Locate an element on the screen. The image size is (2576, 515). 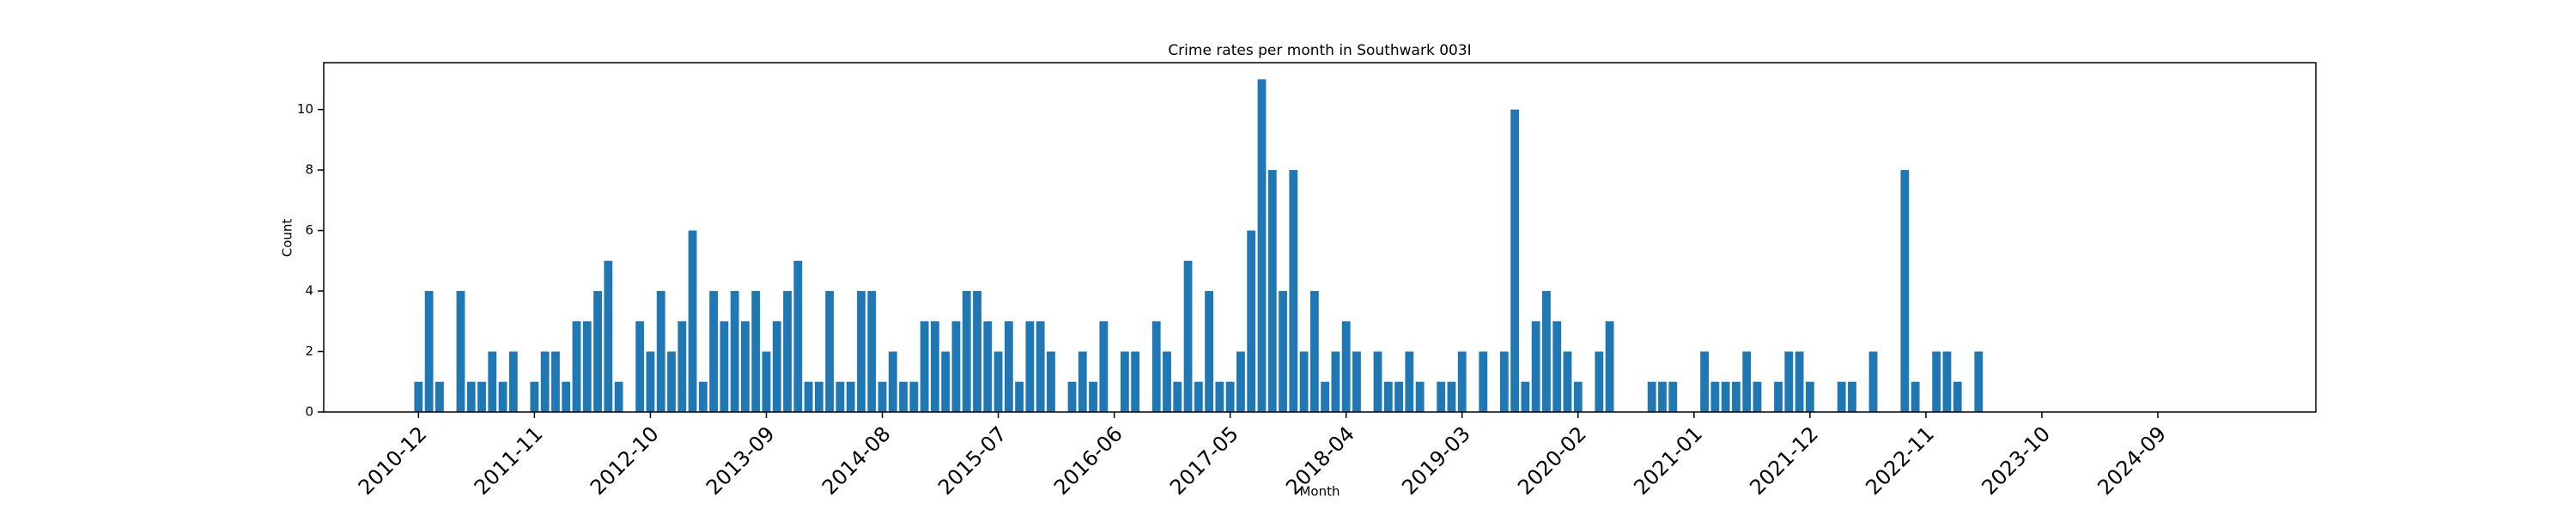
x-tick-label: 2017-05 is located at coordinates (1204, 460).